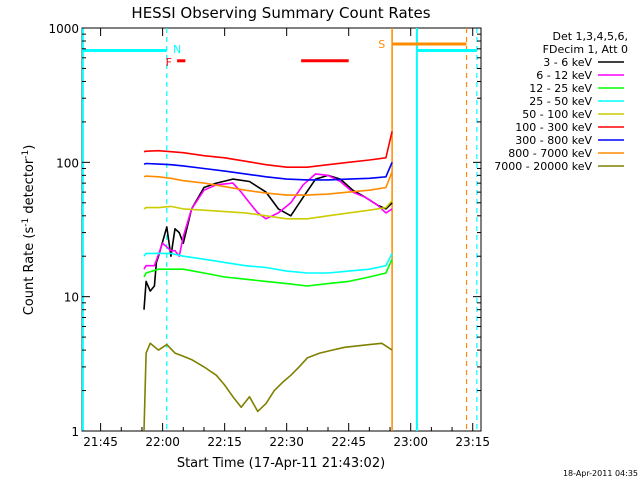 Image resolution: width=640 pixels, height=480 pixels. I want to click on legend-label-0: 3 - 6 keV, so click(567, 62).